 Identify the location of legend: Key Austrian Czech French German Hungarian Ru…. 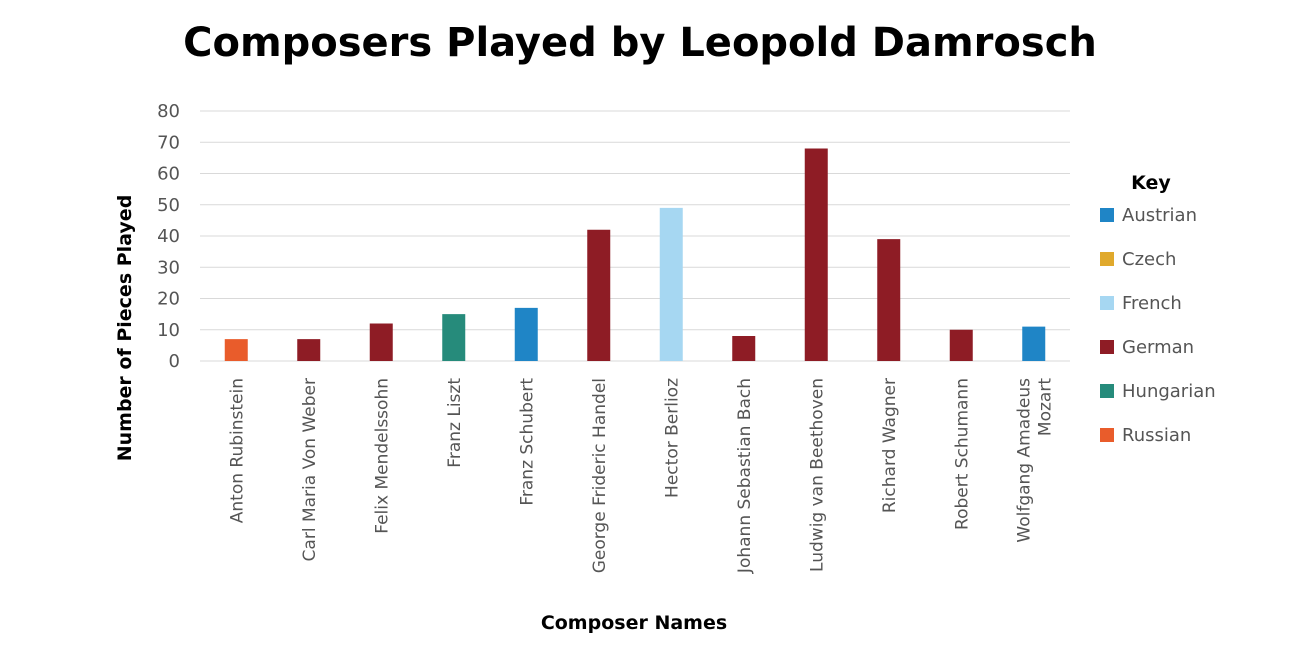
(1158, 309).